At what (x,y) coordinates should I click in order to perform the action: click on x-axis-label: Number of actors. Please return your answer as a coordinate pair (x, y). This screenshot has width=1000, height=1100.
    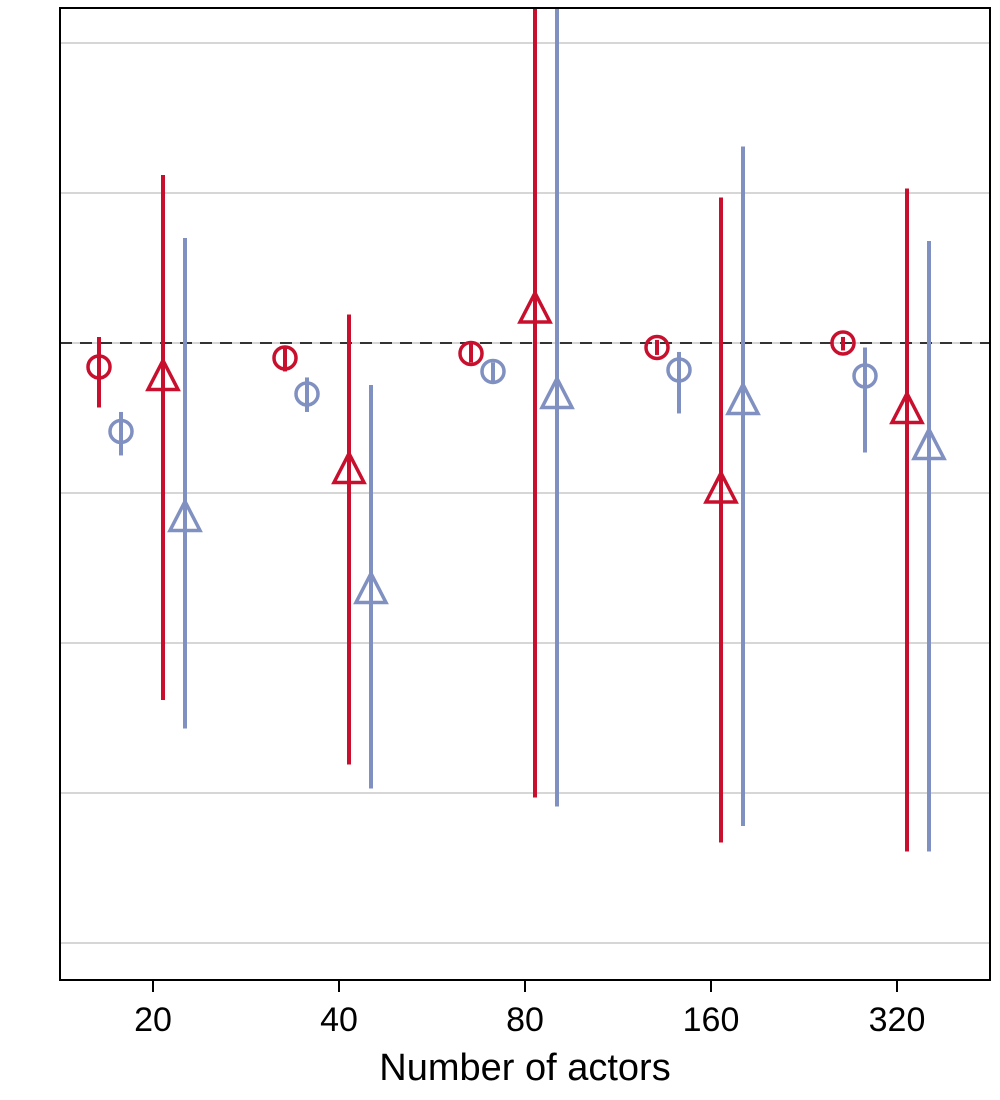
    Looking at the image, I should click on (524, 1068).